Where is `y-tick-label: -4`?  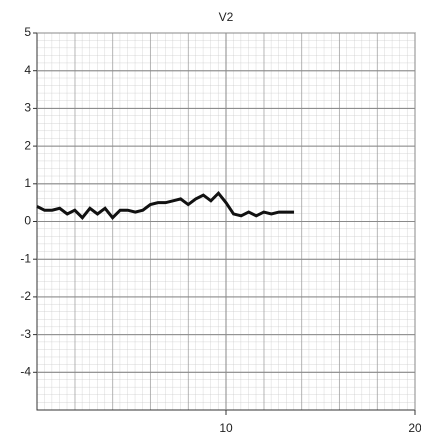
y-tick-label: -4 is located at coordinates (25, 371).